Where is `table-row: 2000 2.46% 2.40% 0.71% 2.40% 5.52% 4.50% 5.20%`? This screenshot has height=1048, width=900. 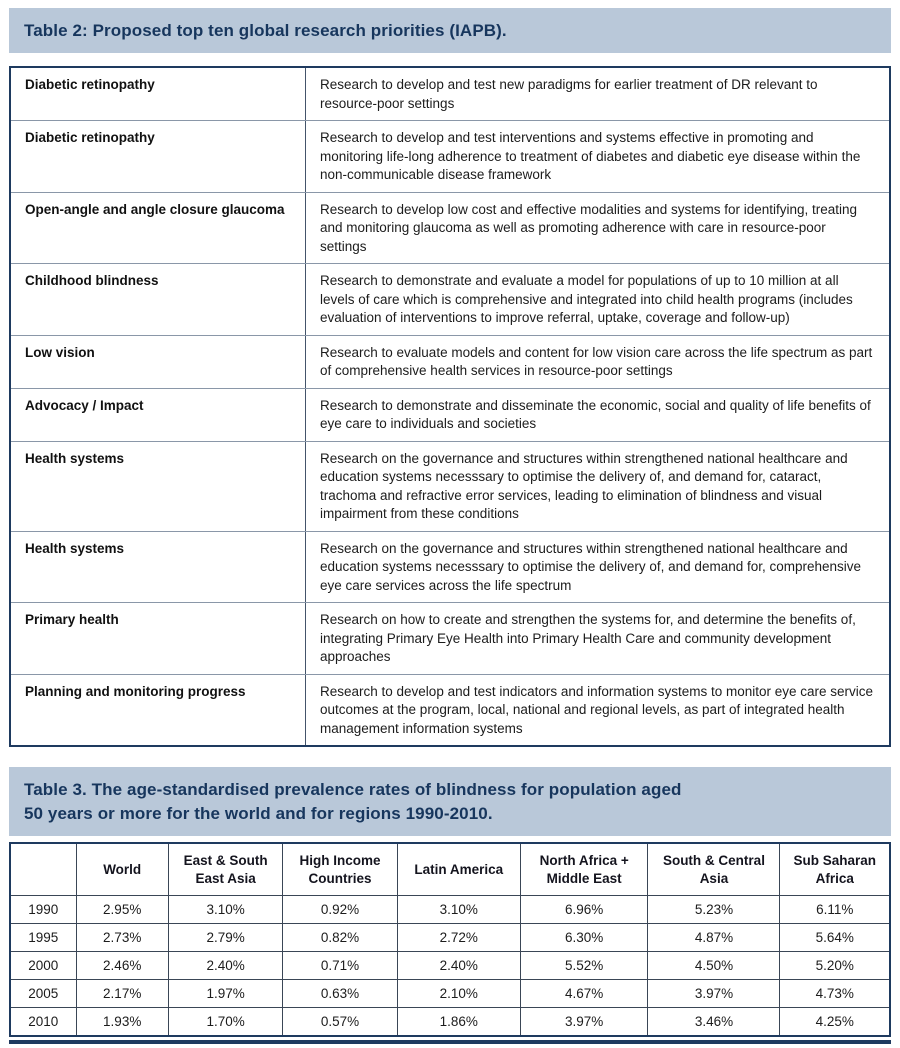 table-row: 2000 2.46% 2.40% 0.71% 2.40% 5.52% 4.50% 5.20% is located at coordinates (450, 966).